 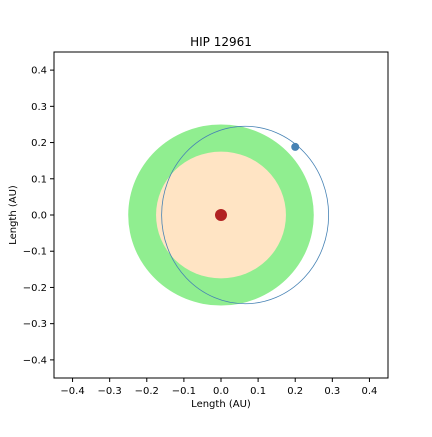 What do you see at coordinates (258, 391) in the screenshot?
I see `x-tick-label: 0.1` at bounding box center [258, 391].